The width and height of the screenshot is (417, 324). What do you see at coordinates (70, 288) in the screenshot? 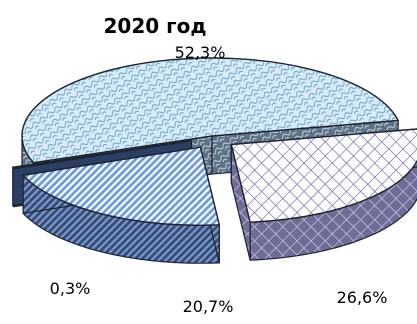
I see `data-label-0-3: 0,3%` at bounding box center [70, 288].